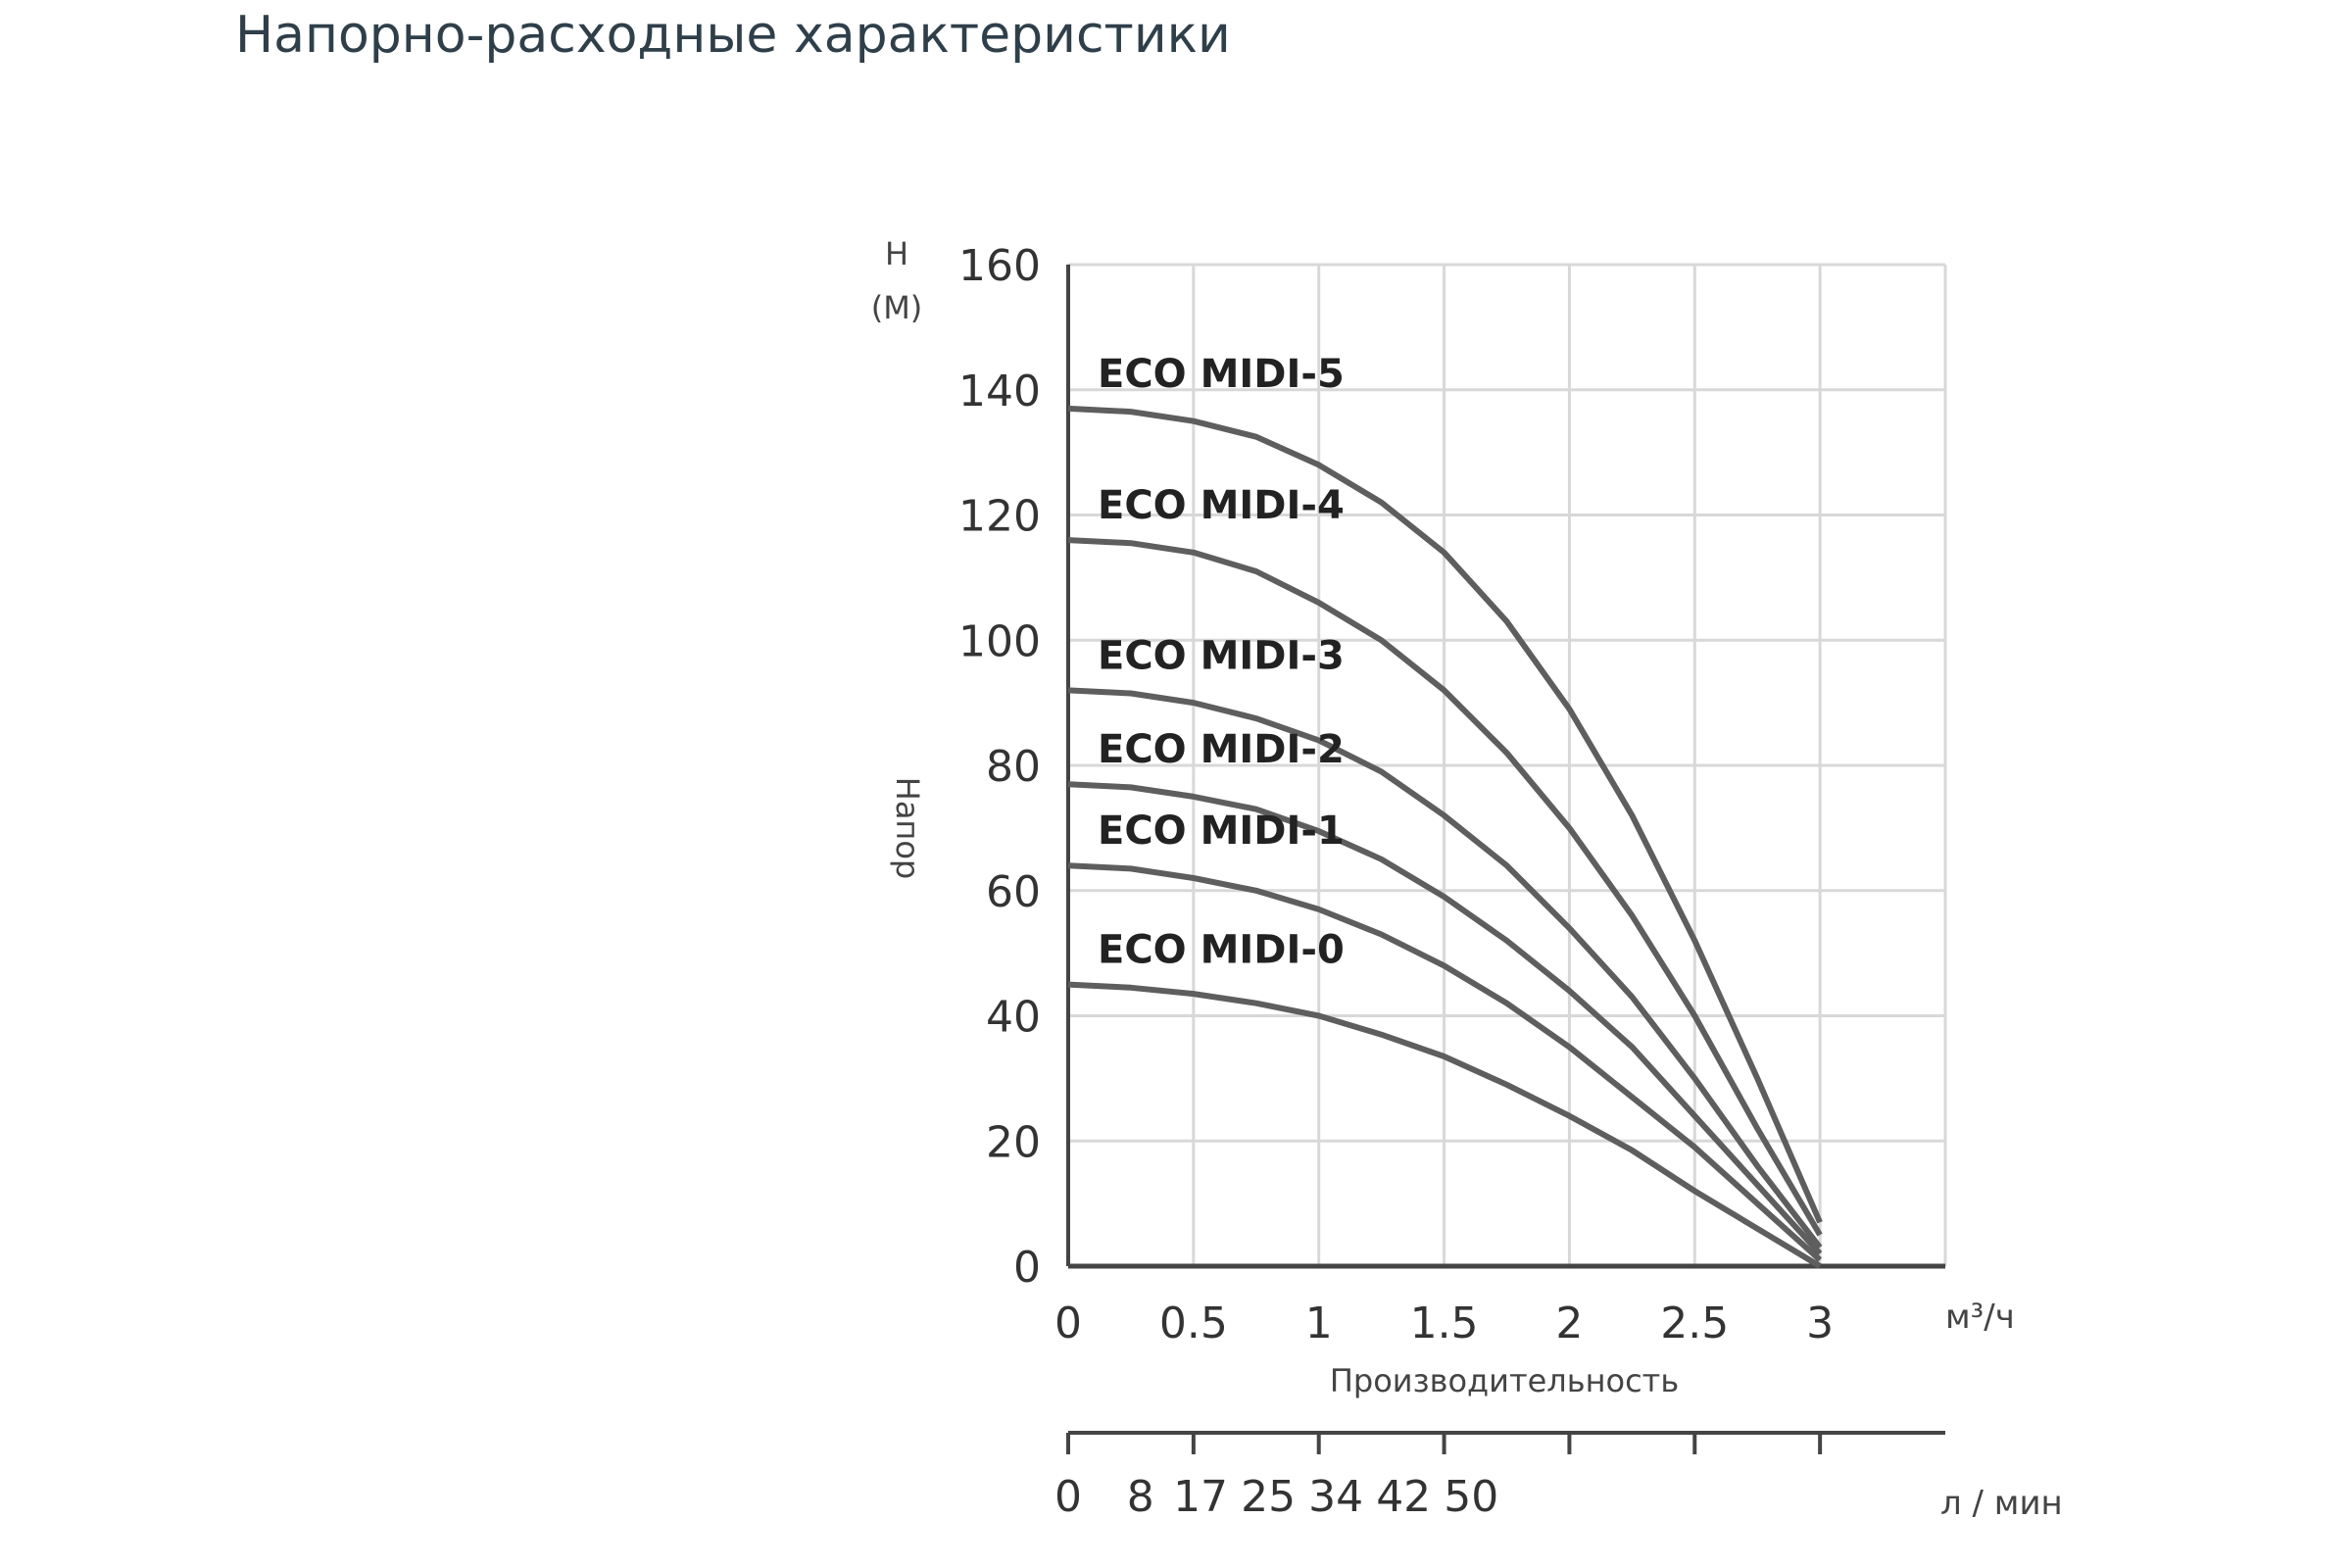 The height and width of the screenshot is (1568, 2352). I want to click on x-tick-label: 1.5, so click(1444, 1323).